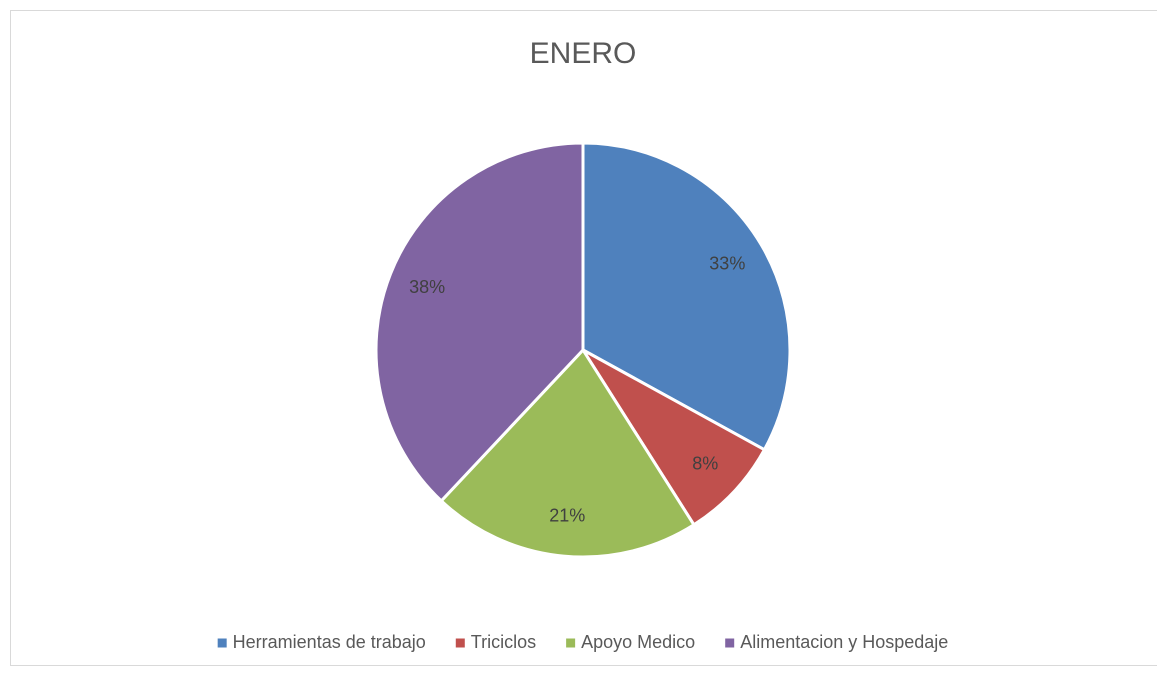 The width and height of the screenshot is (1157, 673). Describe the element at coordinates (638, 642) in the screenshot. I see `legend-label: Apoyo Medico` at that location.